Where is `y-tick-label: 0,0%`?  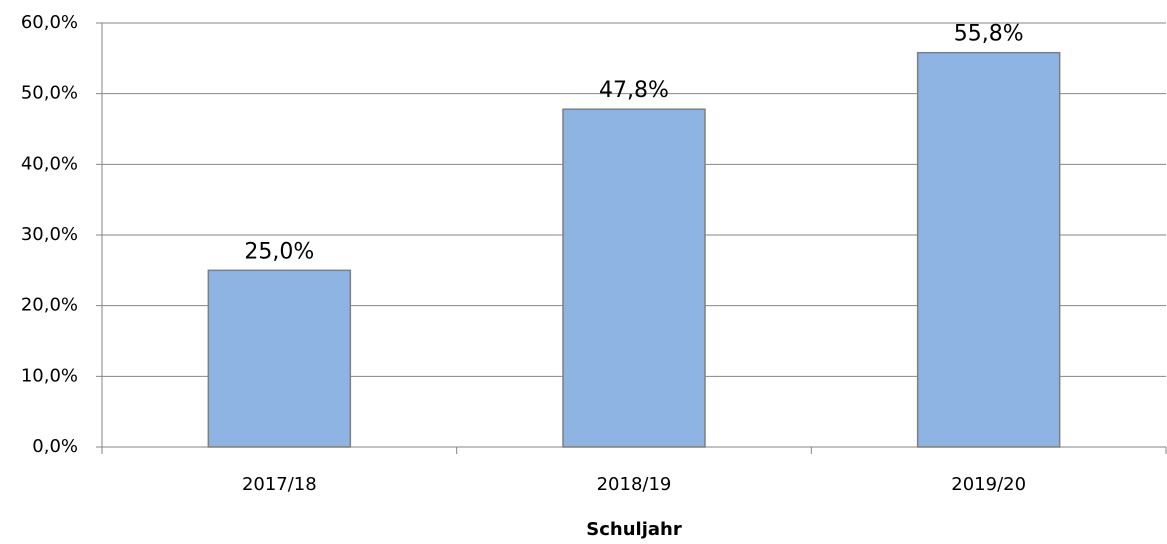
y-tick-label: 0,0% is located at coordinates (55, 446).